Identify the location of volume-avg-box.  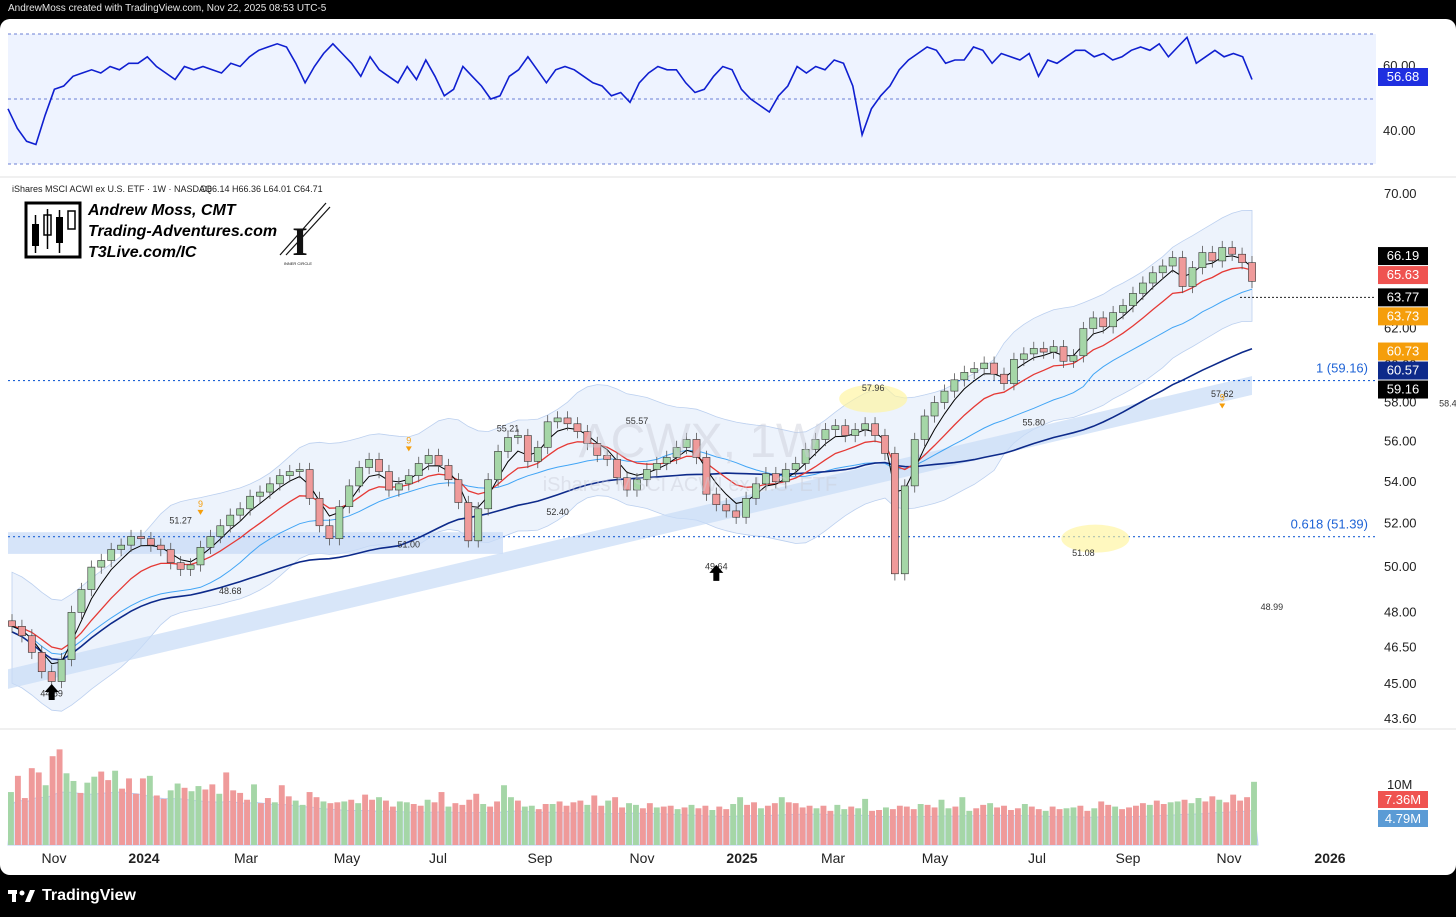
(1403, 818).